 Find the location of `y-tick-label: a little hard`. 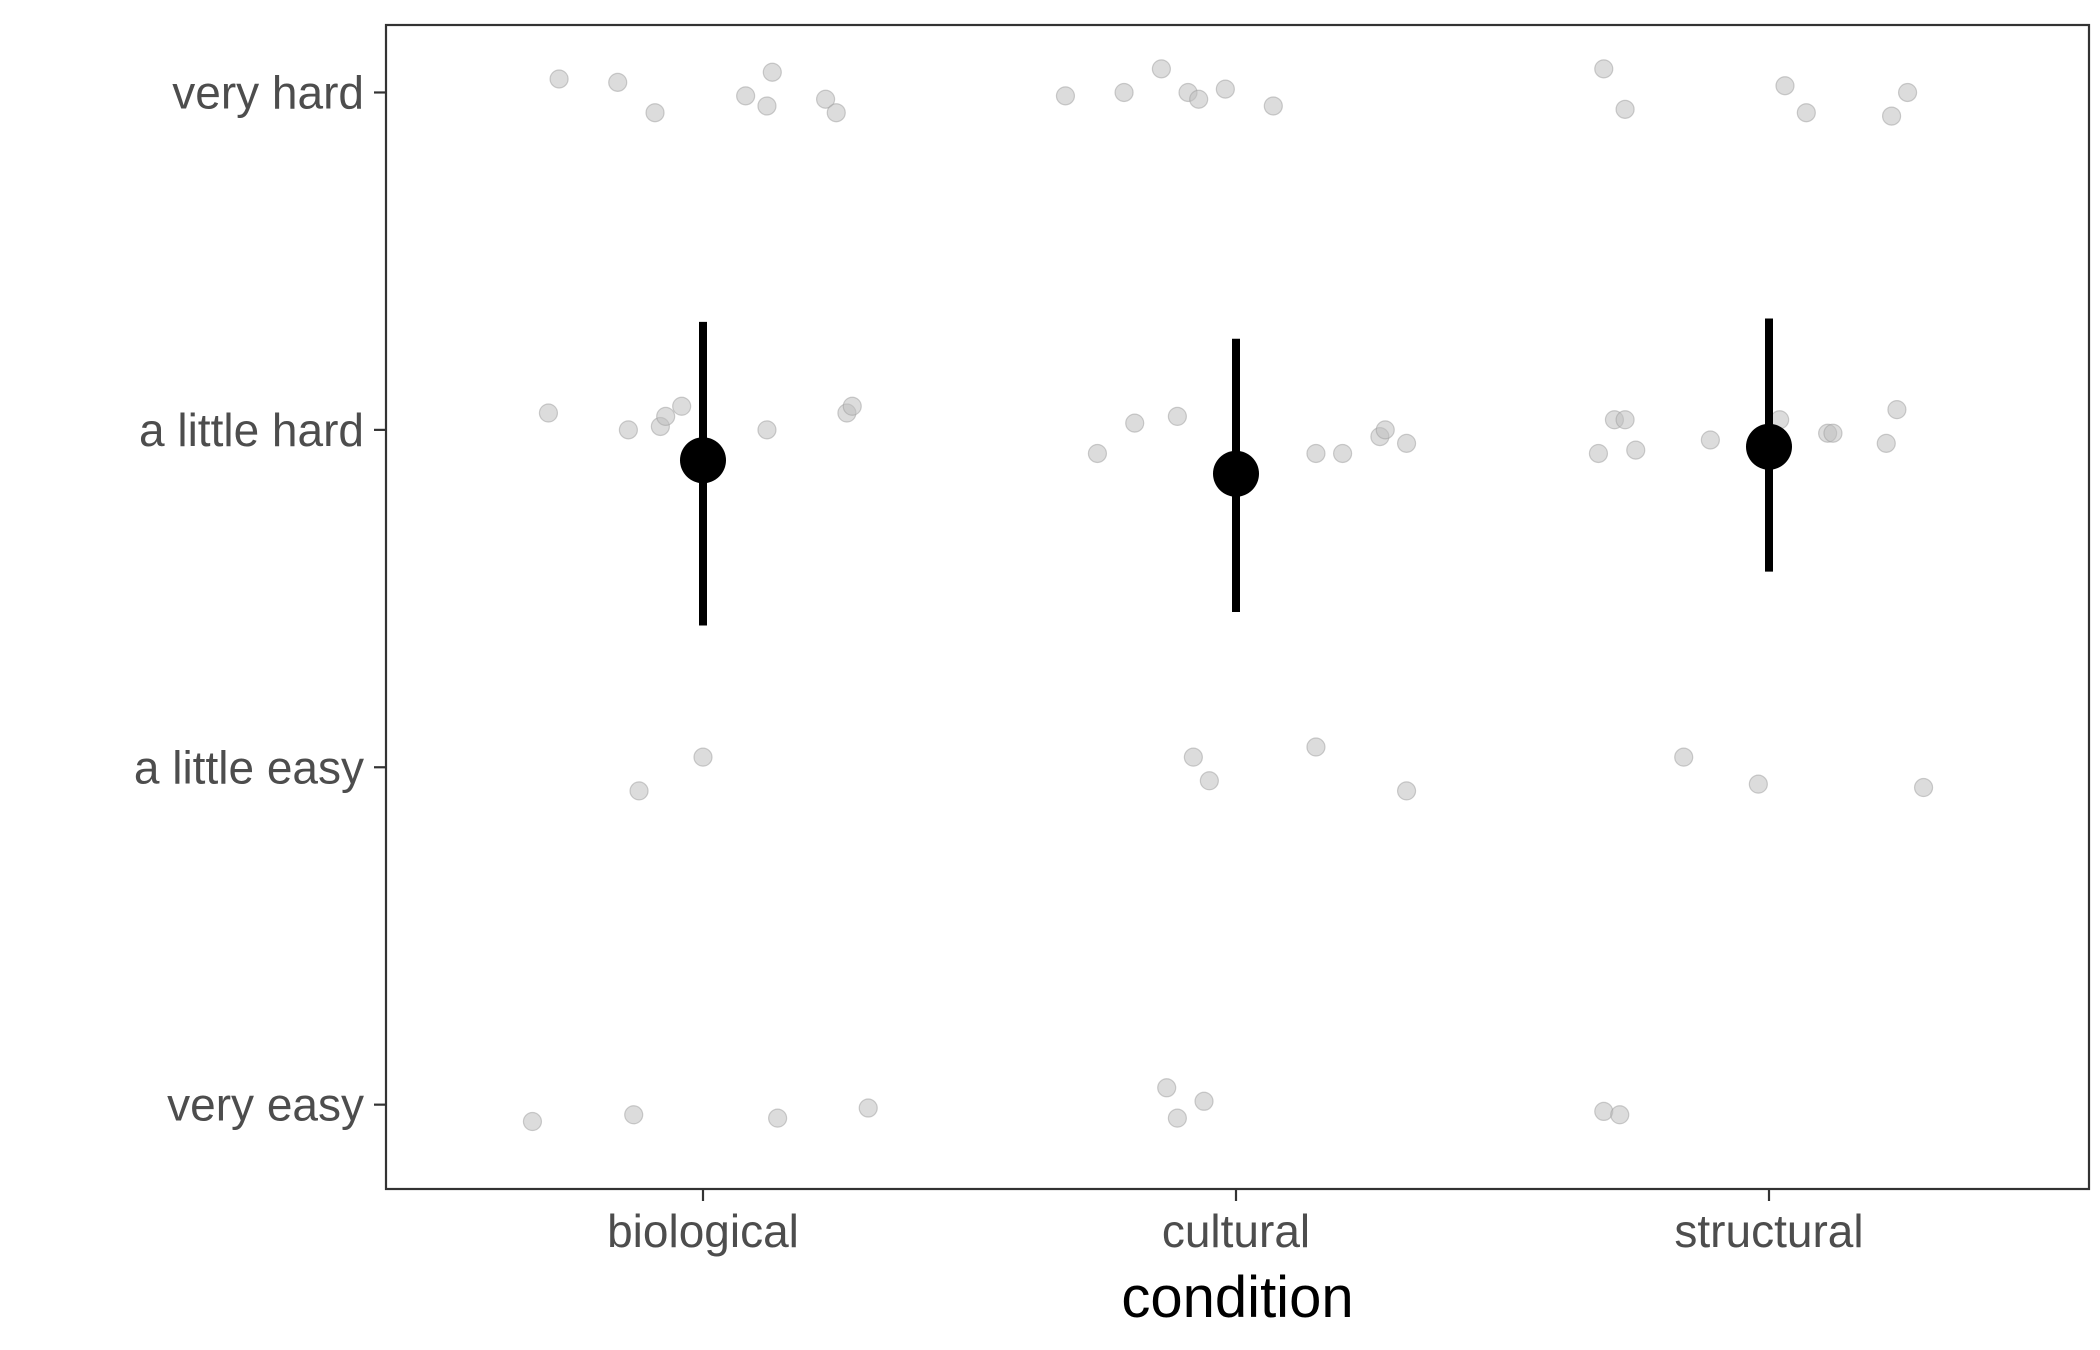

y-tick-label: a little hard is located at coordinates (251, 430).